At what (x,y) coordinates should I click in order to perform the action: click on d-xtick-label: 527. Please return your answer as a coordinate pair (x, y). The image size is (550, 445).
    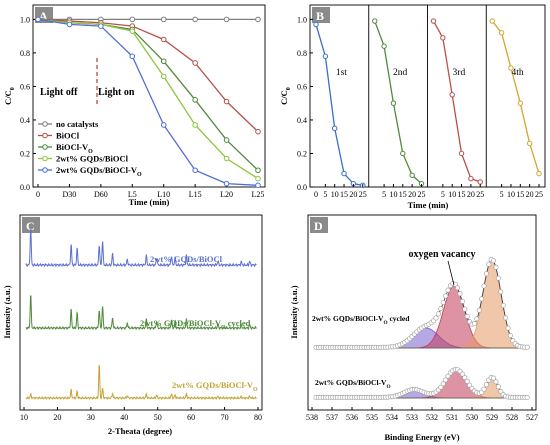
    Looking at the image, I should click on (532, 417).